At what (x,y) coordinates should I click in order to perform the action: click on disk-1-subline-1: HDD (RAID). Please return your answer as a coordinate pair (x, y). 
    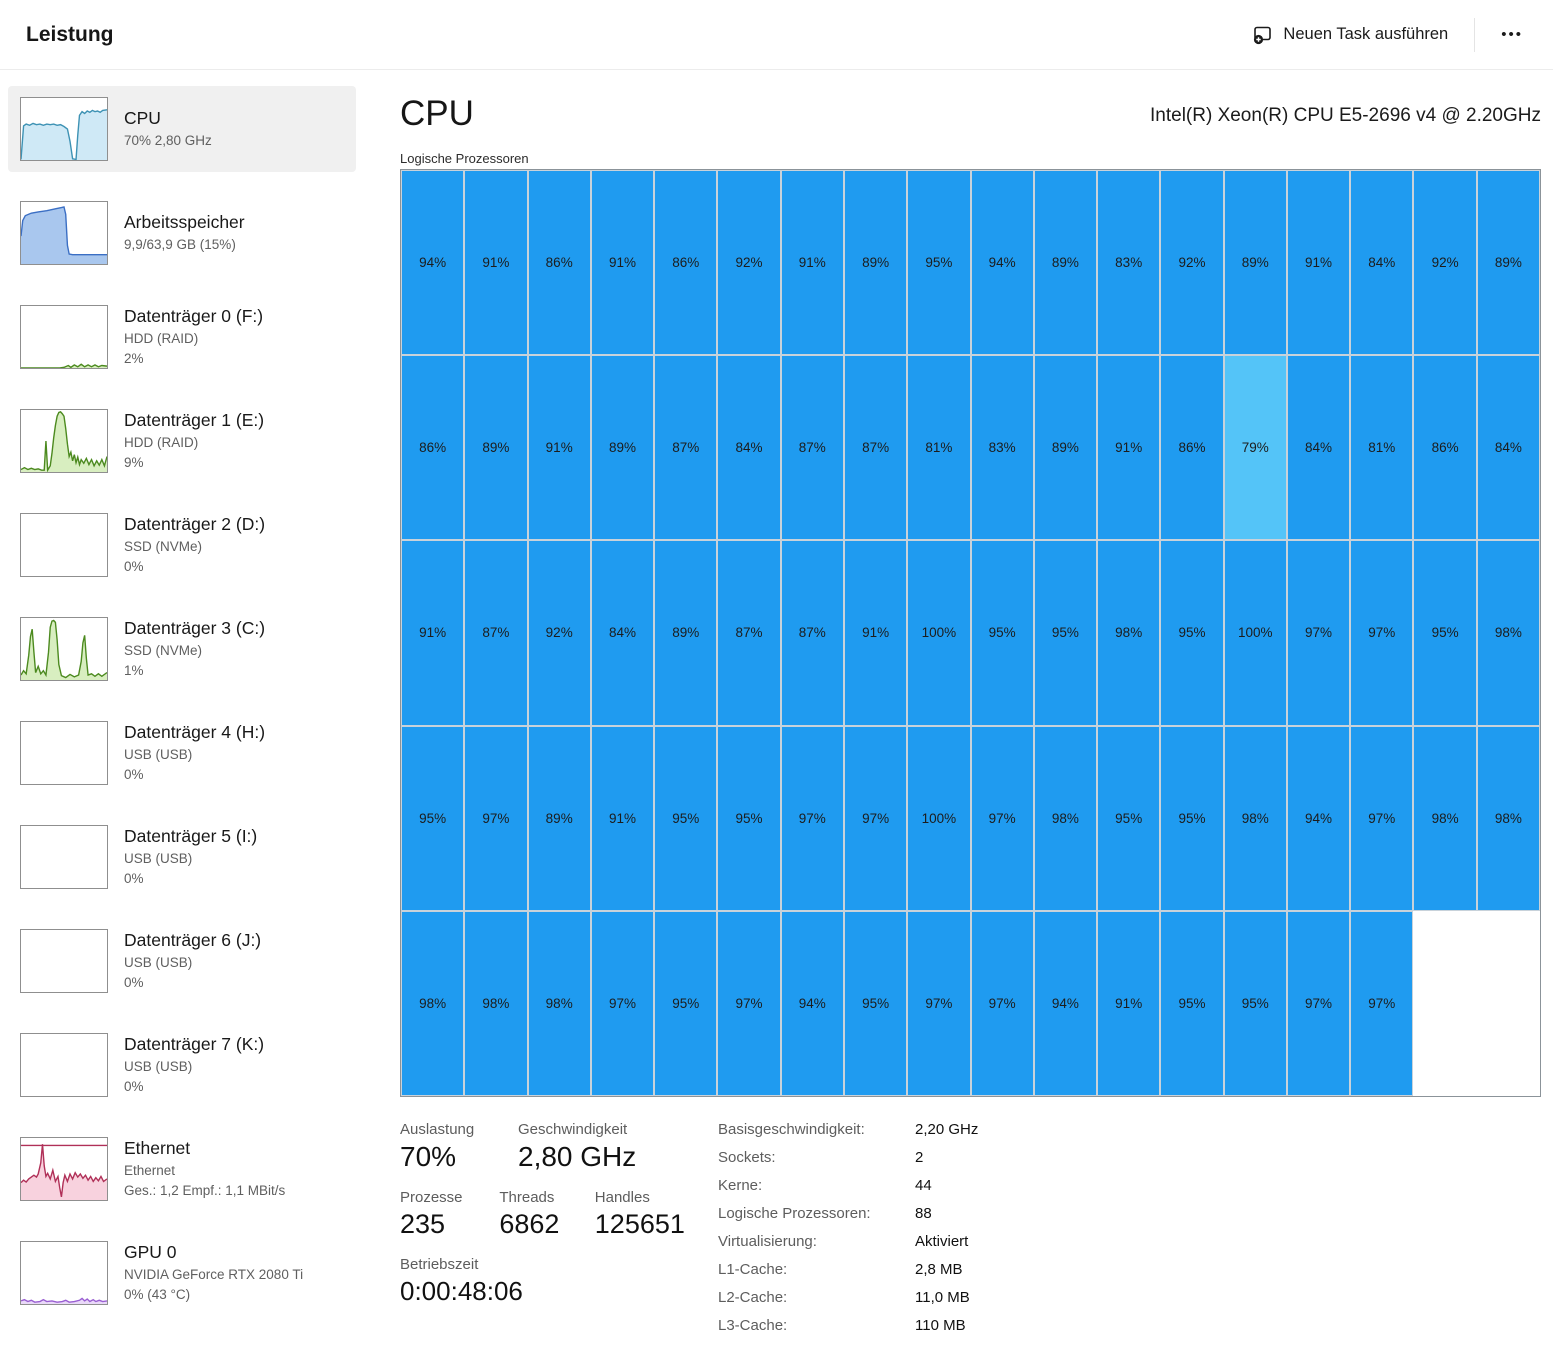
    Looking at the image, I should click on (161, 442).